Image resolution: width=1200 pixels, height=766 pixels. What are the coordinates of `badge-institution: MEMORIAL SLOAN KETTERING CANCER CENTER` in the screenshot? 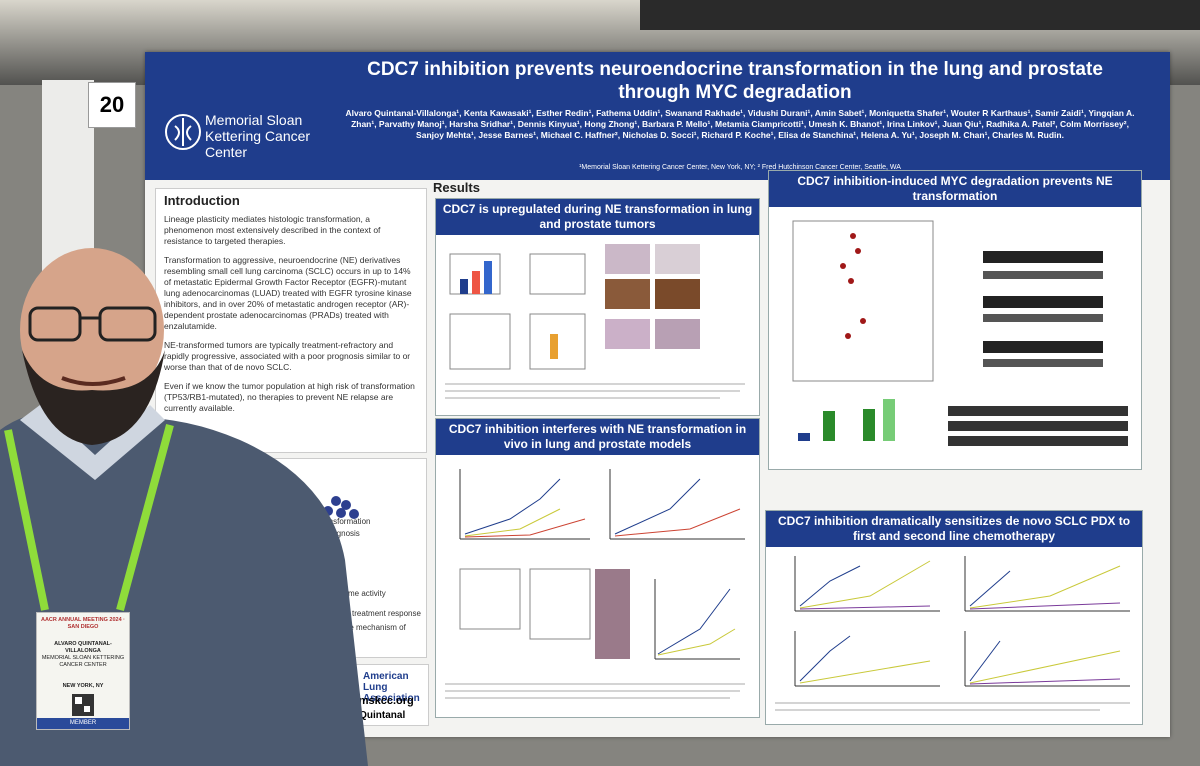 It's located at (83, 661).